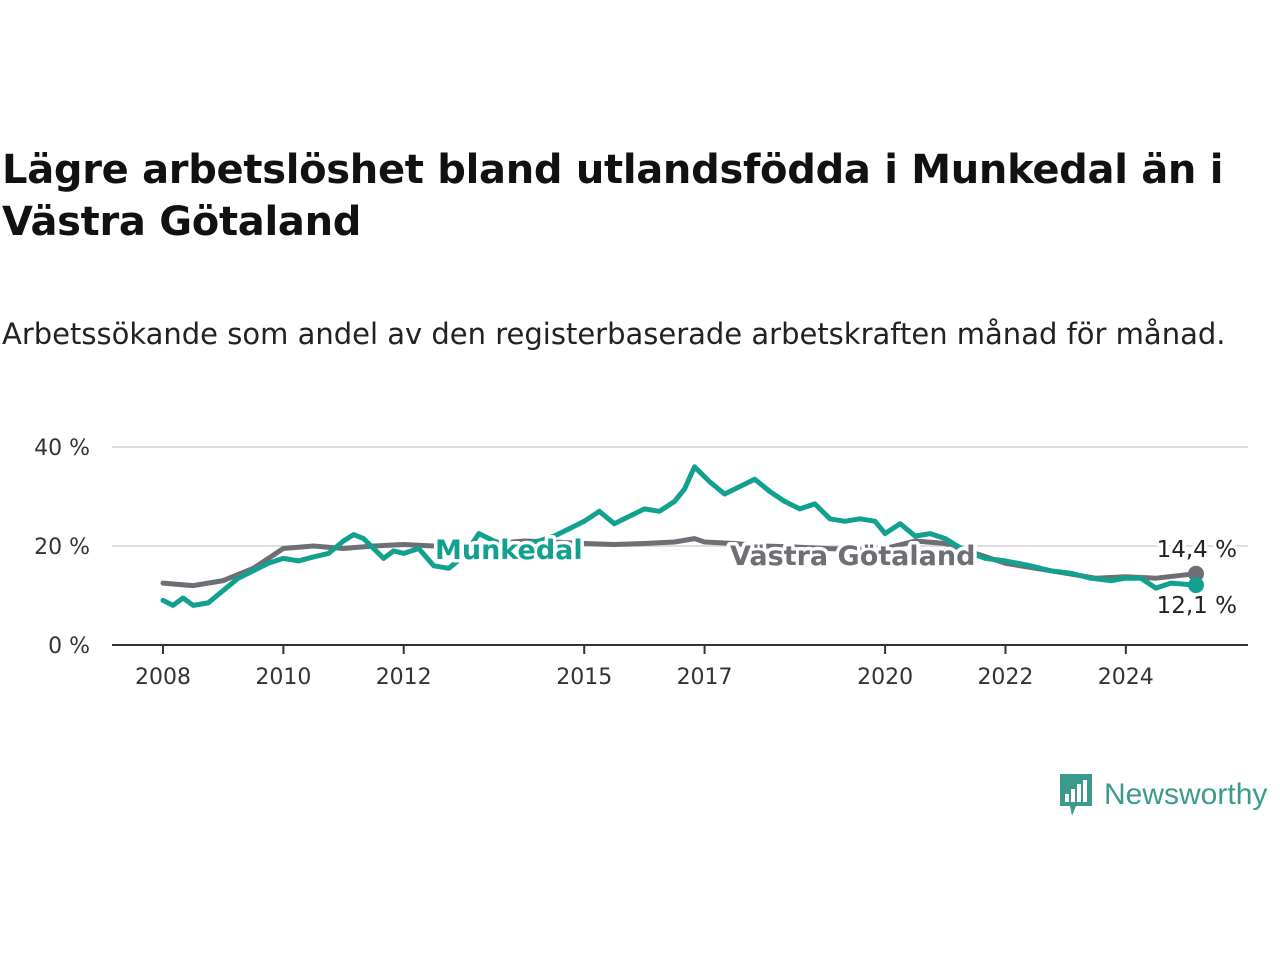 Image resolution: width=1280 pixels, height=960 pixels. I want to click on y-tick-label: 0 %, so click(69, 646).